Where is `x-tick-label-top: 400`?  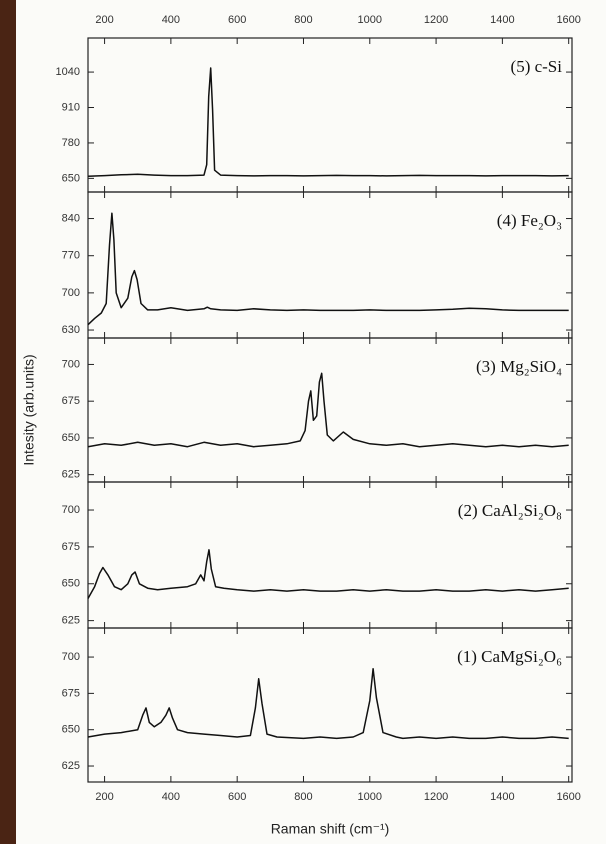
x-tick-label-top: 400 is located at coordinates (171, 20).